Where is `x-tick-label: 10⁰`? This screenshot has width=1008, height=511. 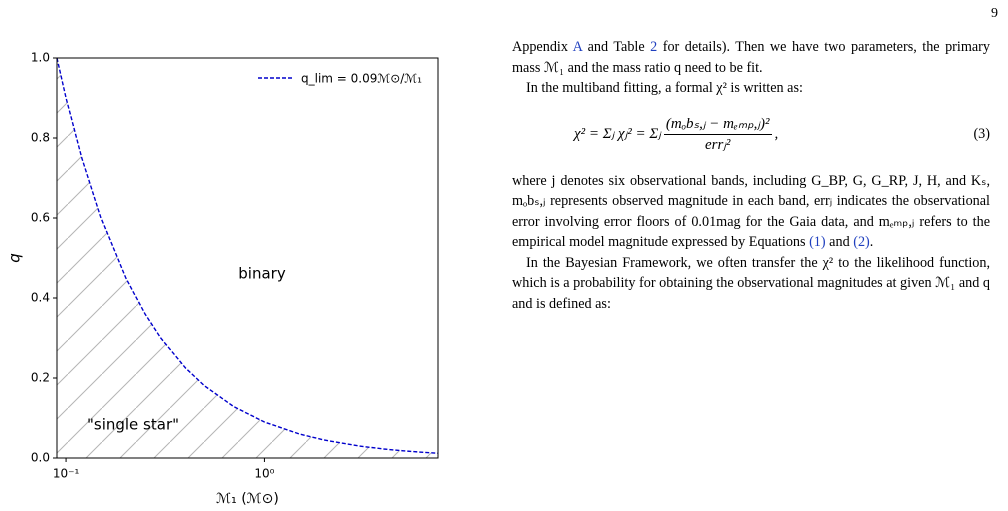
x-tick-label: 10⁰ is located at coordinates (264, 474).